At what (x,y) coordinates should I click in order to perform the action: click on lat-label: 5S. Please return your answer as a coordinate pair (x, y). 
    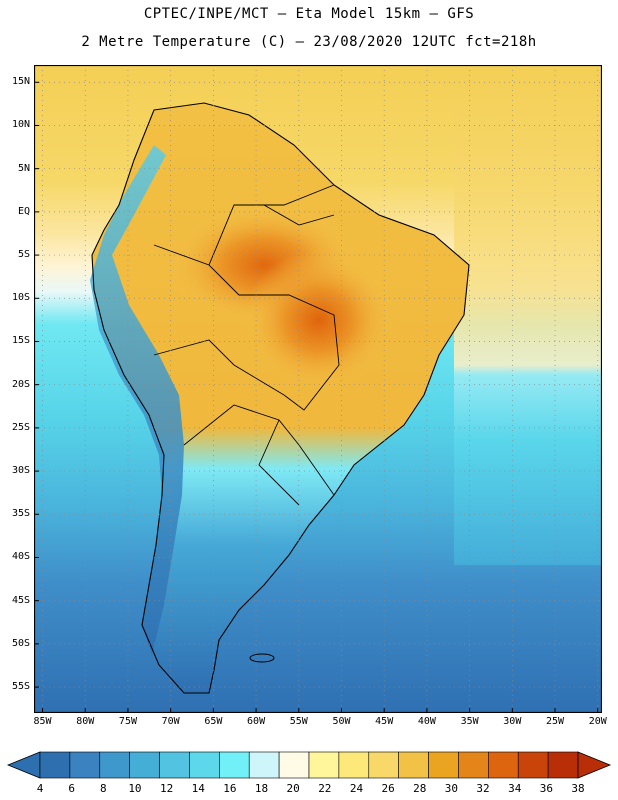
    Looking at the image, I should click on (23, 255).